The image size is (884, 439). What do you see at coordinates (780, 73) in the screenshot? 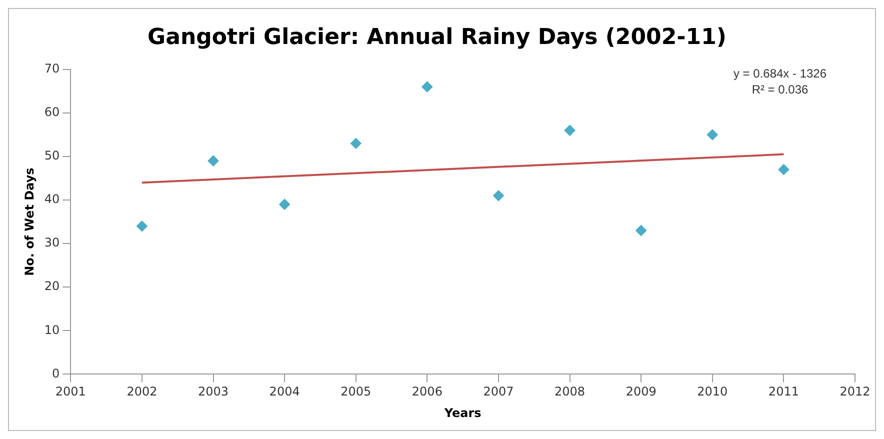
I see `annotation: y = 0.684x - 1326` at bounding box center [780, 73].